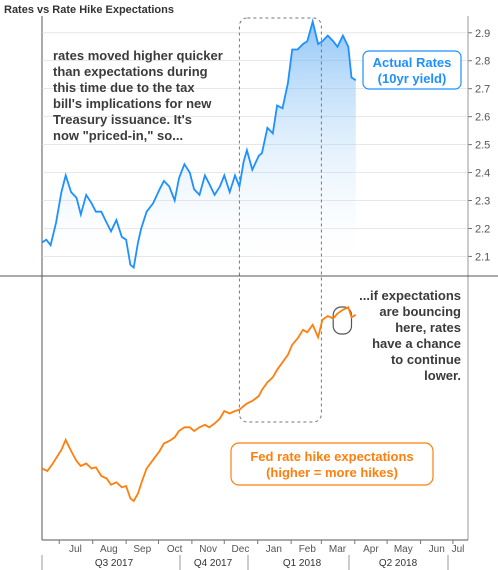  What do you see at coordinates (132, 103) in the screenshot?
I see `annotation-note-line-4: bill's implications for new` at bounding box center [132, 103].